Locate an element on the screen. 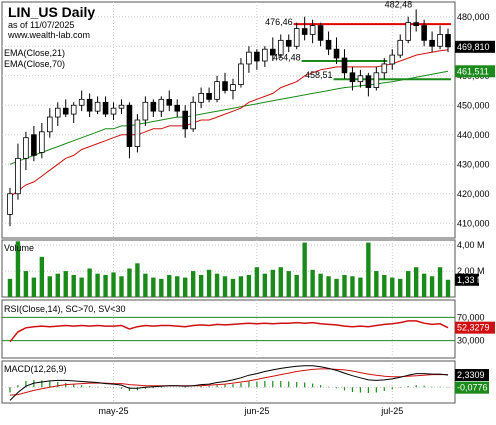 The height and width of the screenshot is (425, 496). chart-subtitle: as of 11/07/2025 is located at coordinates (41, 25).